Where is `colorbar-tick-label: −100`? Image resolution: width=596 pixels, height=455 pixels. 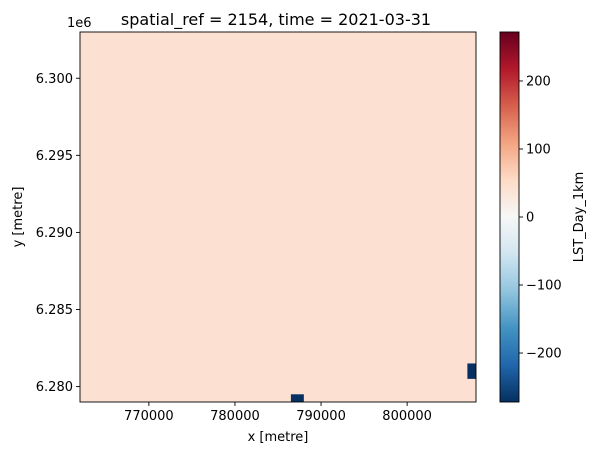
colorbar-tick-label: −100 is located at coordinates (544, 286).